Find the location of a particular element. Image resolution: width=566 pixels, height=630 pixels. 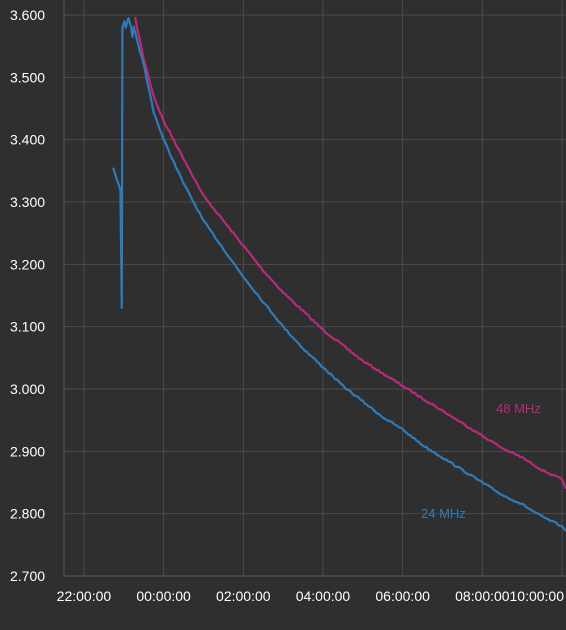

y-tick-label: 3.600 is located at coordinates (27, 15).